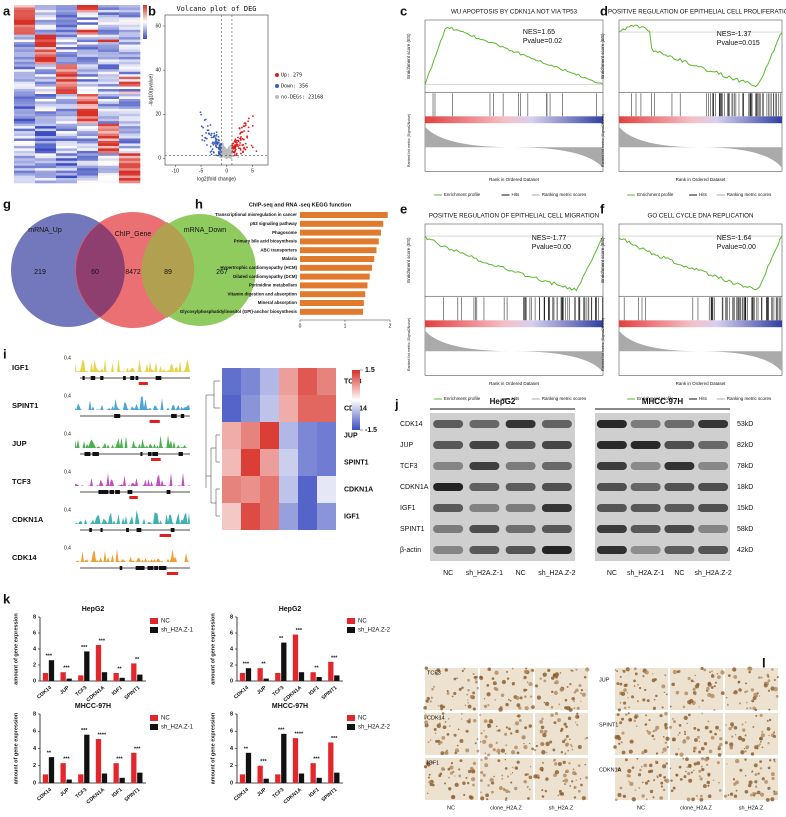  What do you see at coordinates (102, 735) in the screenshot?
I see `significance: ****` at bounding box center [102, 735].